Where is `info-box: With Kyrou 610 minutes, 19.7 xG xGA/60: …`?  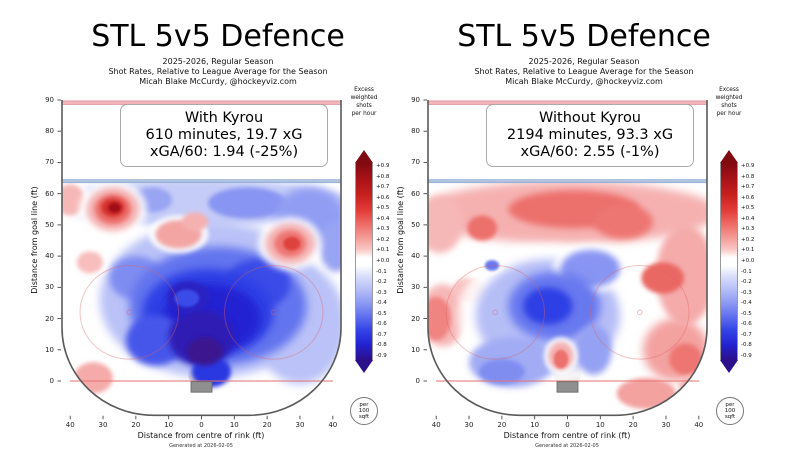 info-box: With Kyrou 610 minutes, 19.7 xG xGA/60: … is located at coordinates (224, 135).